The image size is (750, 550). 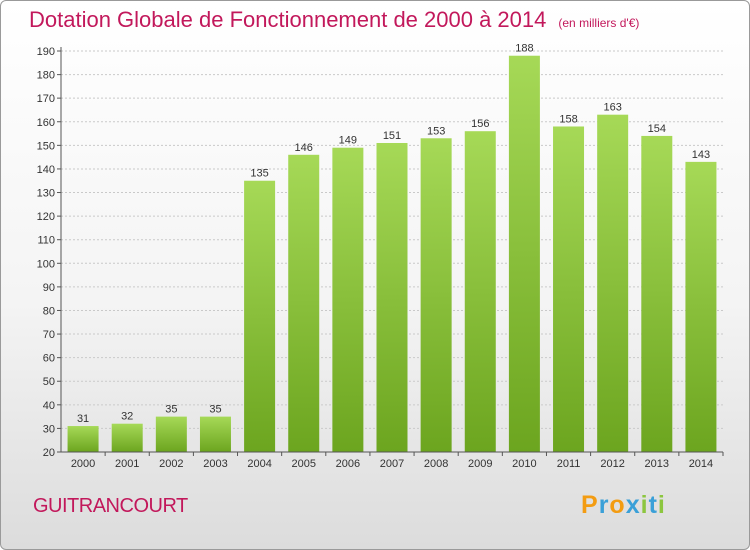 I want to click on y-tick-label: 190, so click(x=46, y=52).